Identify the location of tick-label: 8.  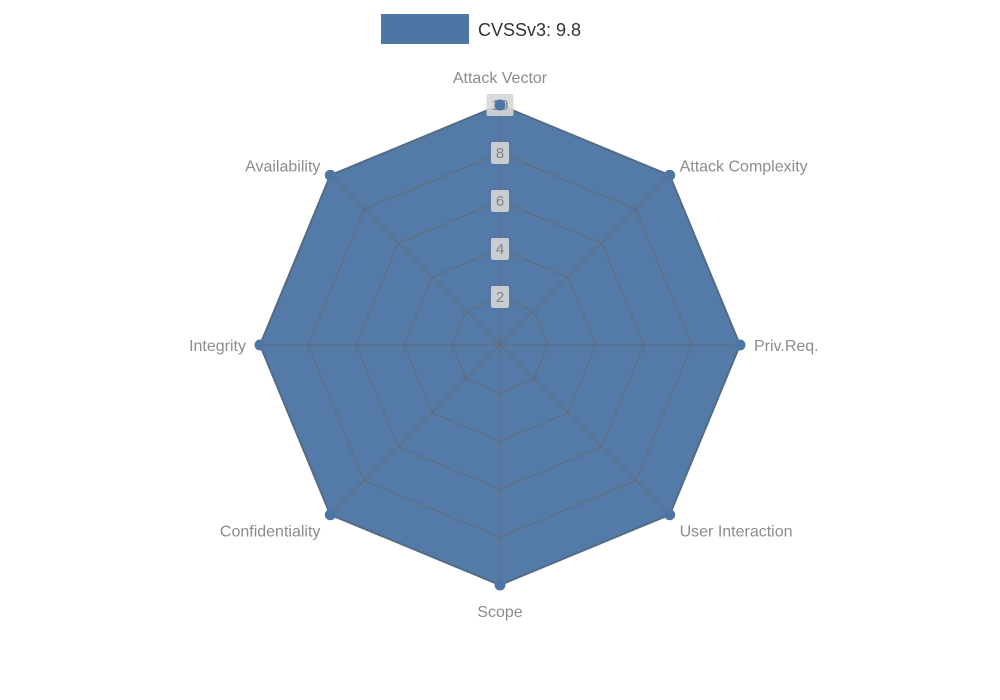
(500, 153).